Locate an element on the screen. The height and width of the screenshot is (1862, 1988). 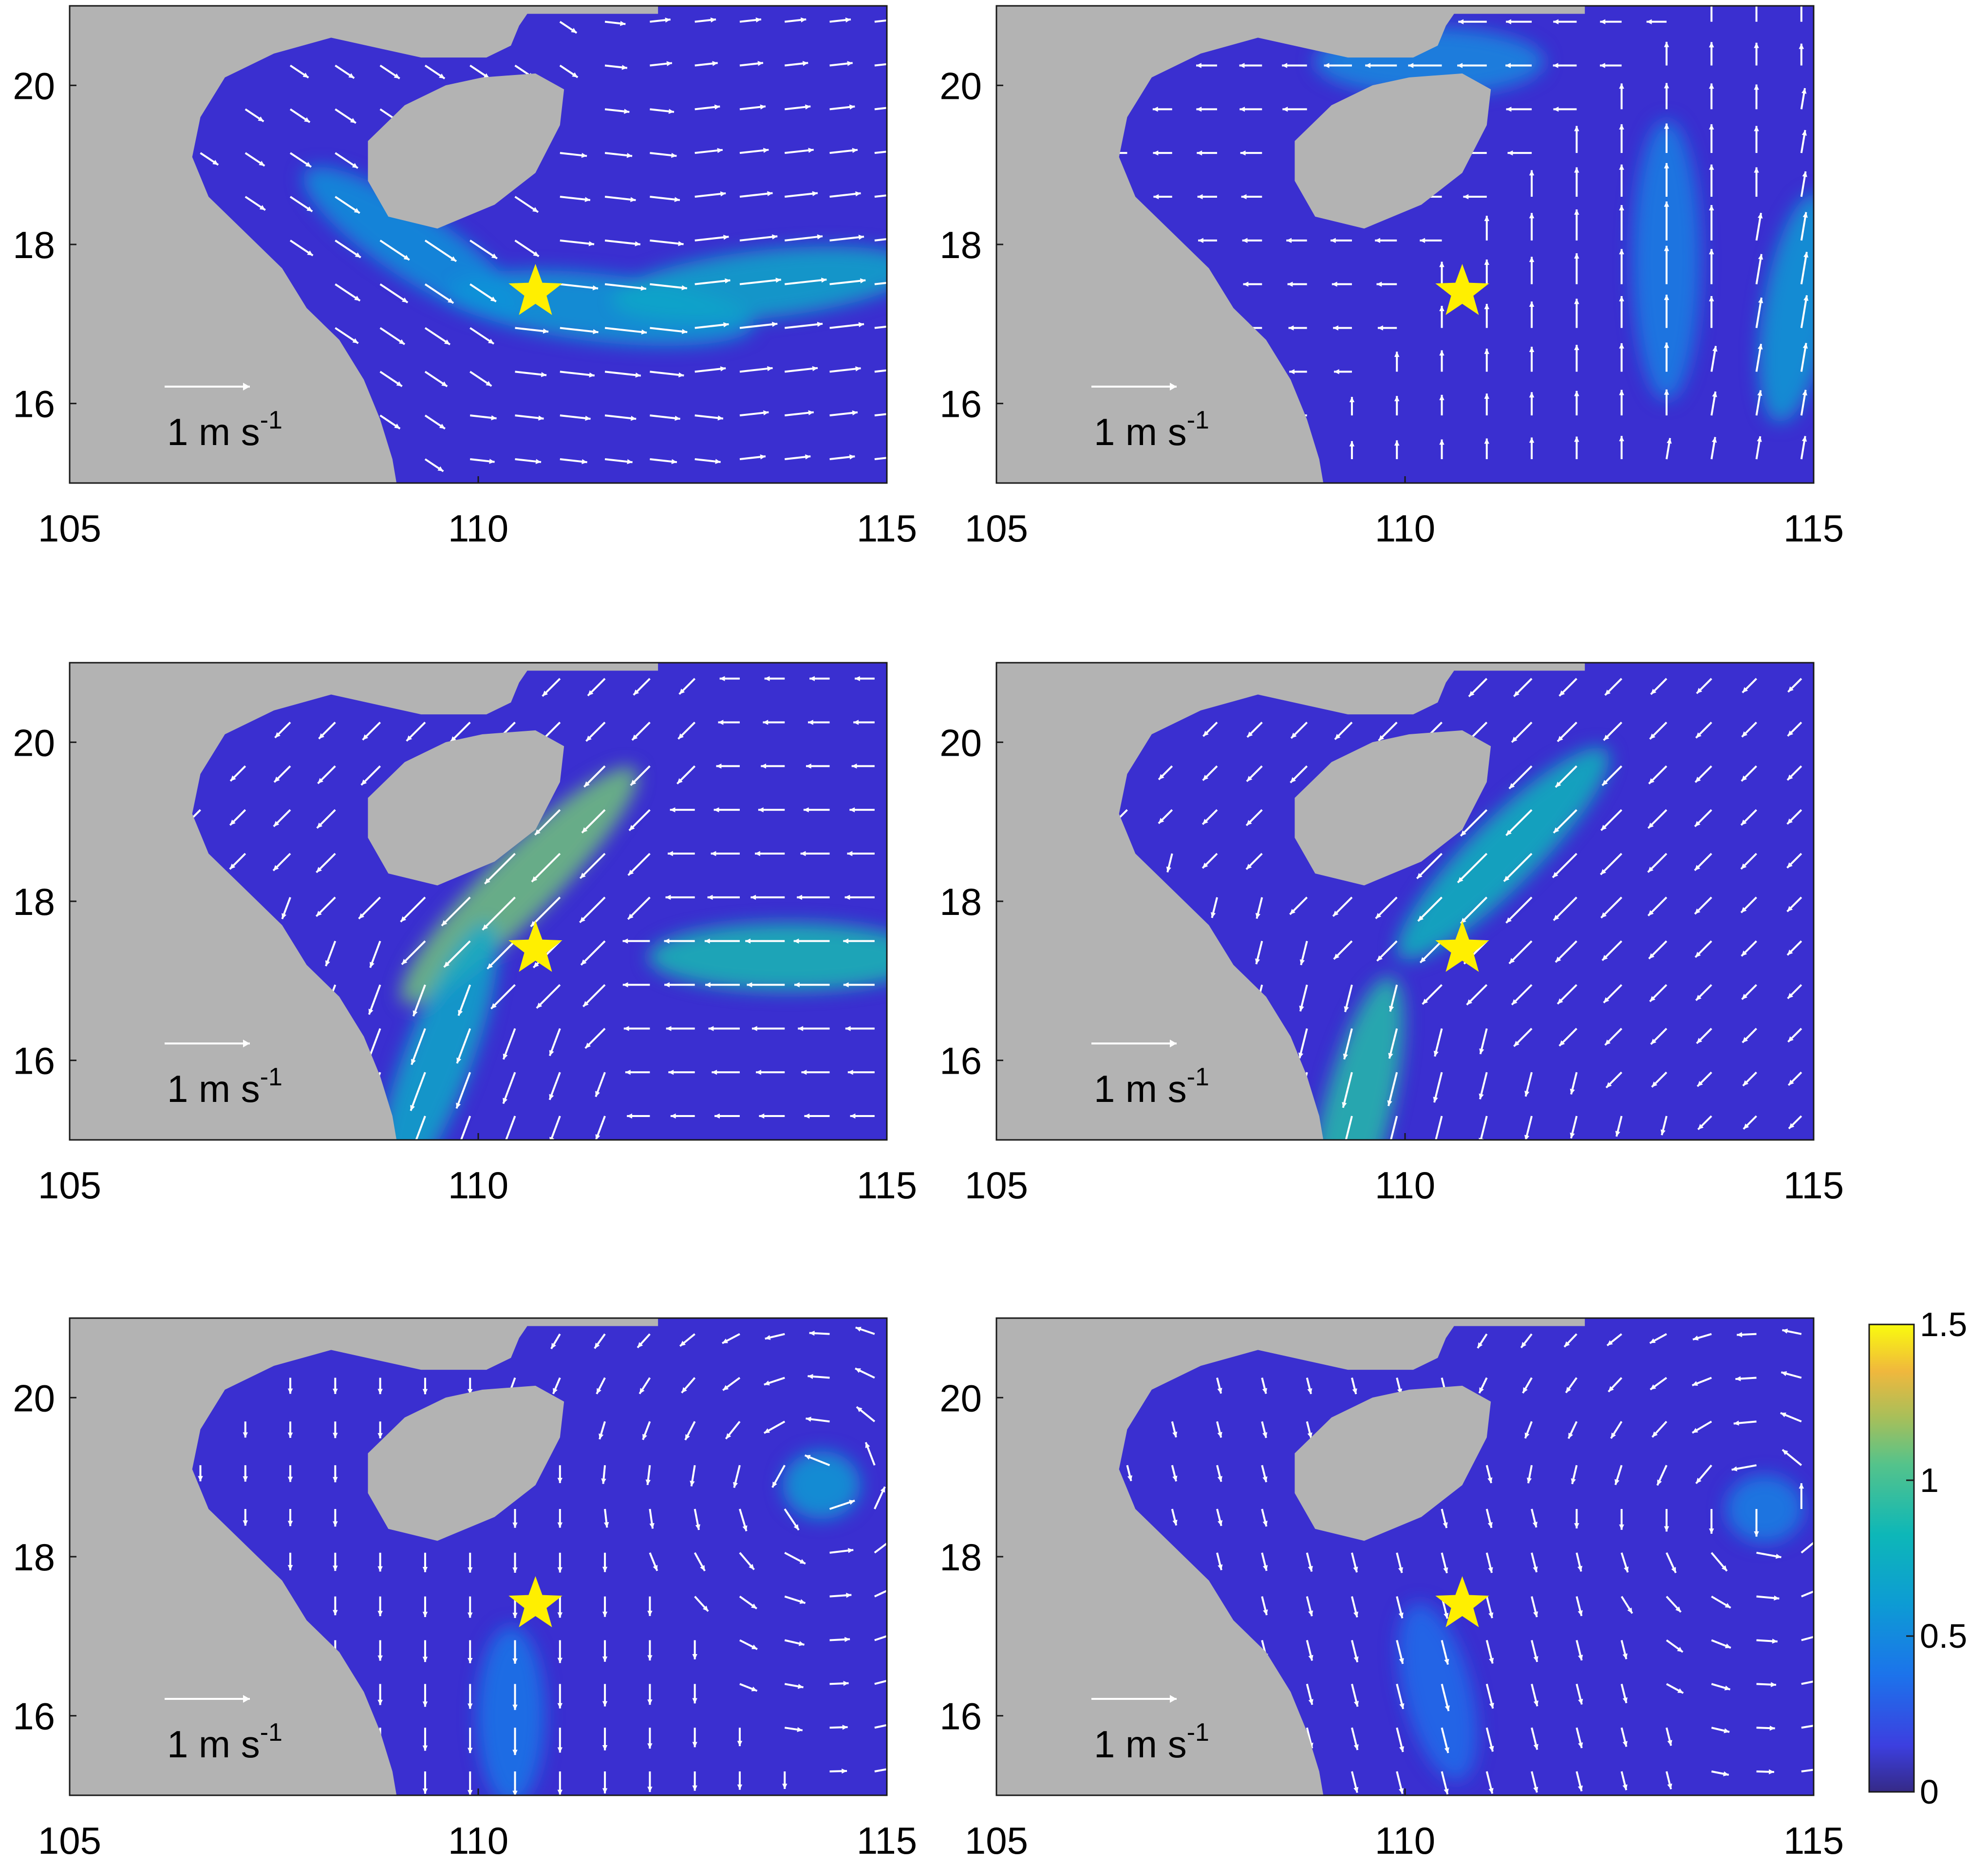
station-star-marker is located at coordinates (1462, 946).